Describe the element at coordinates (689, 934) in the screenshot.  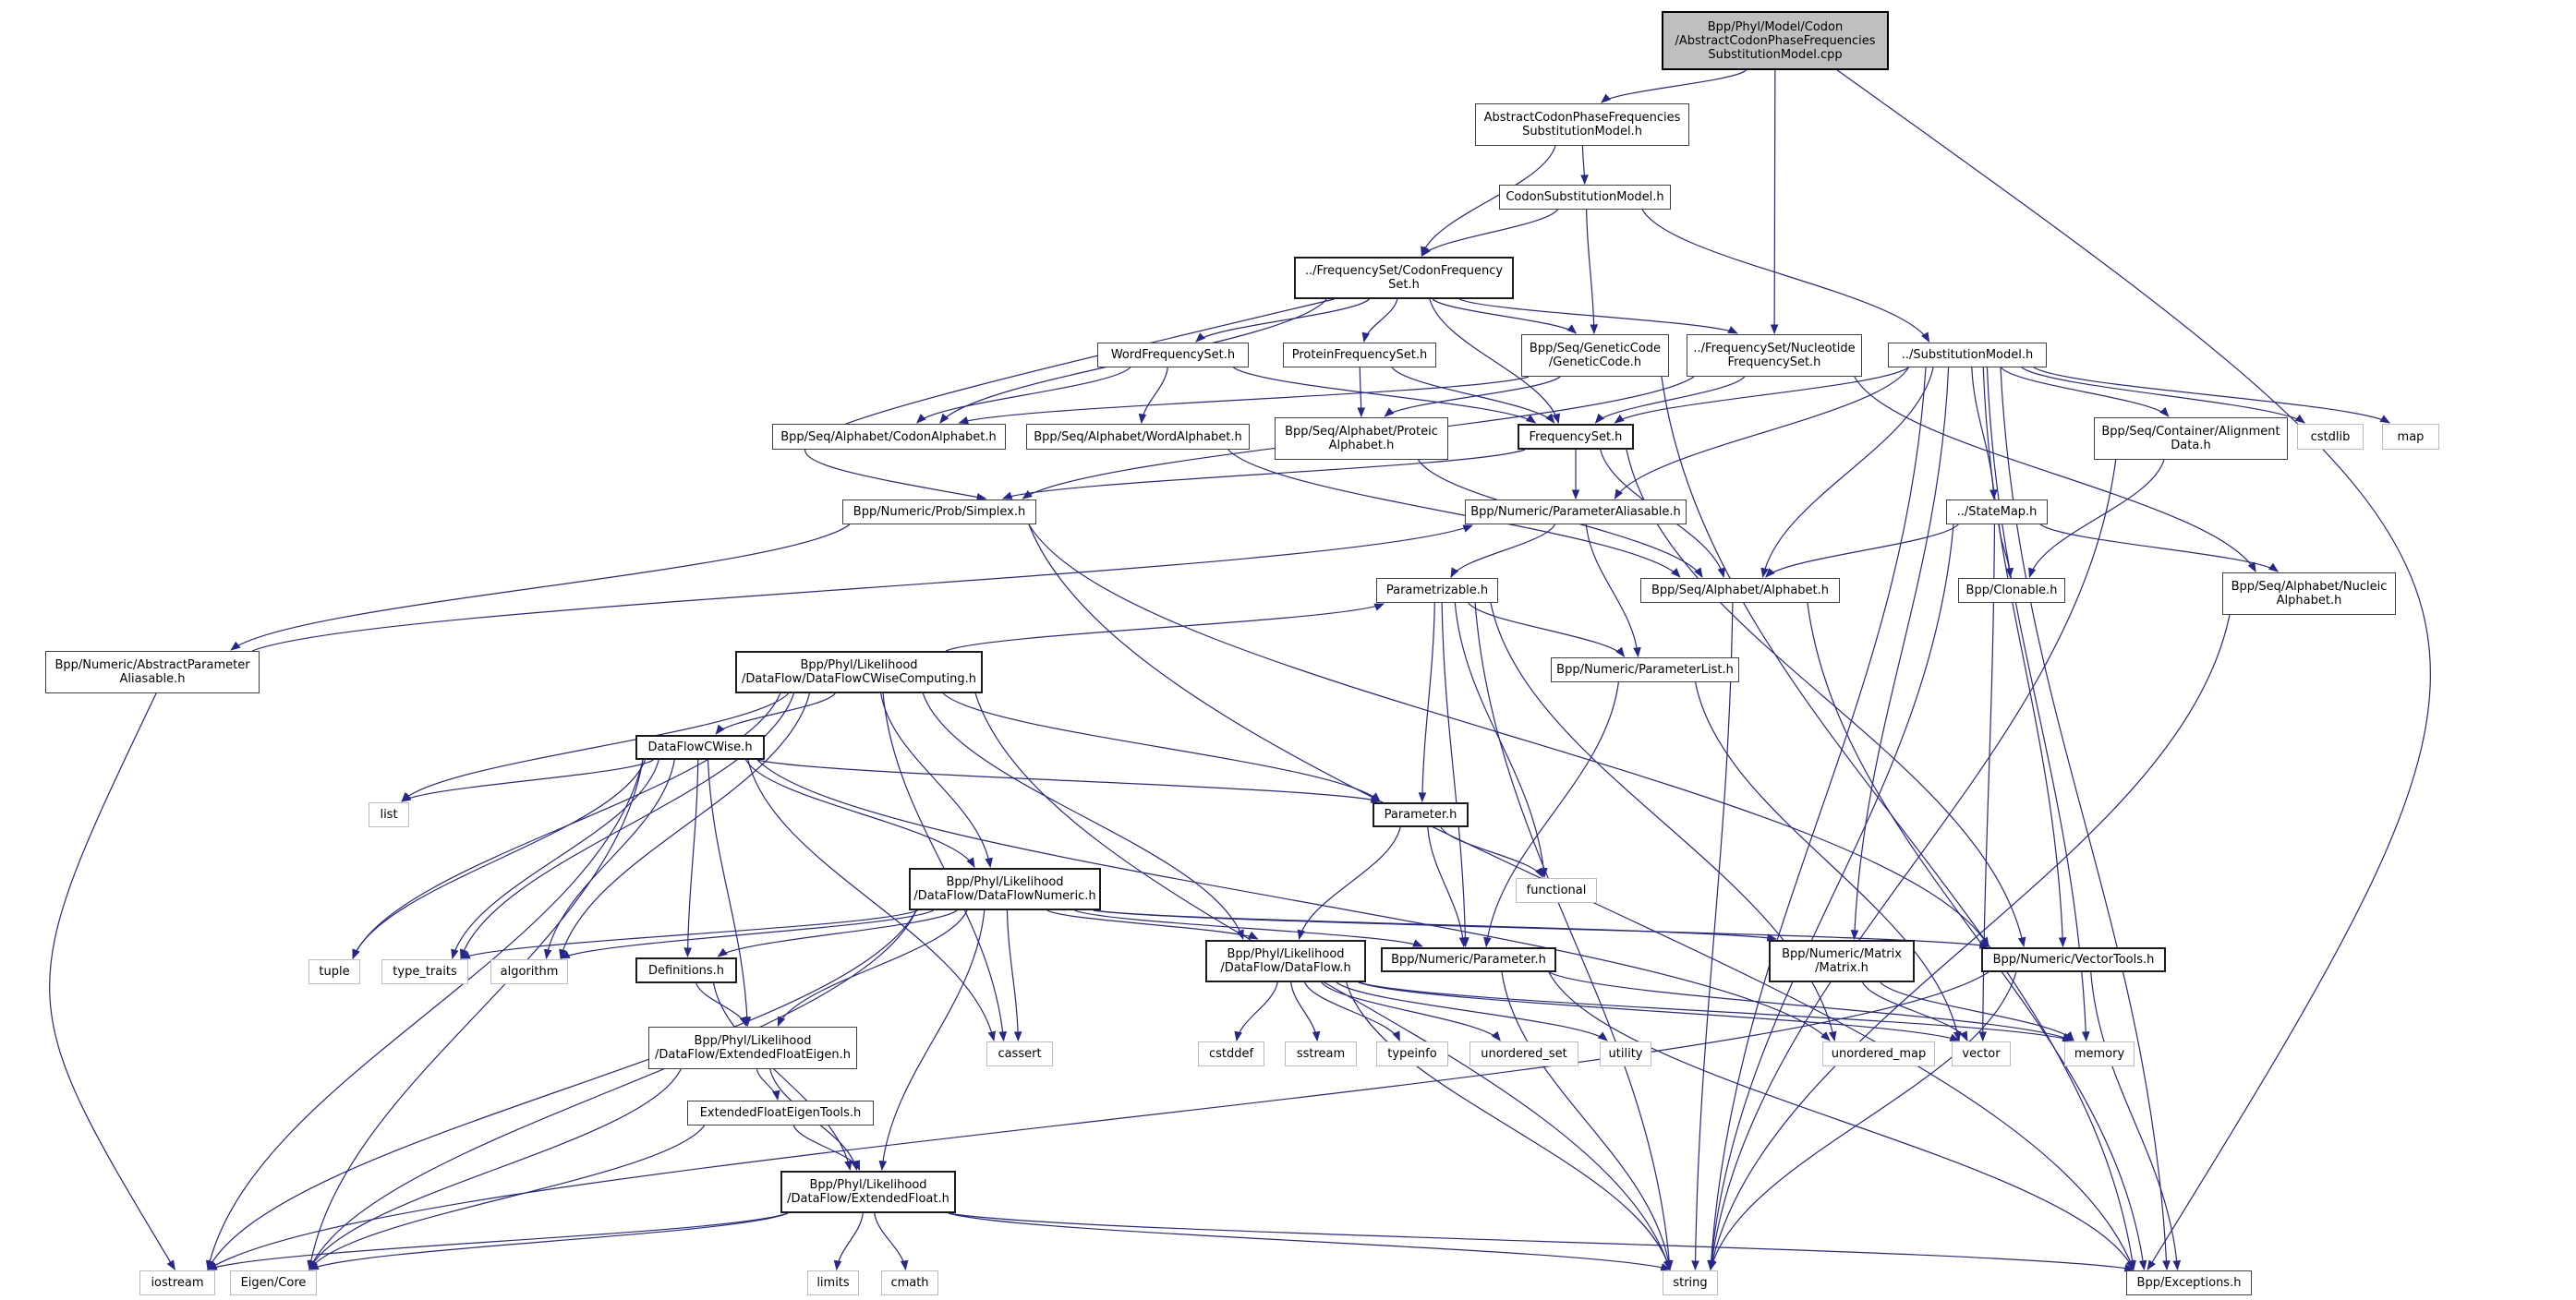
I see `include-edge-dfn_h-to-type_traits` at that location.